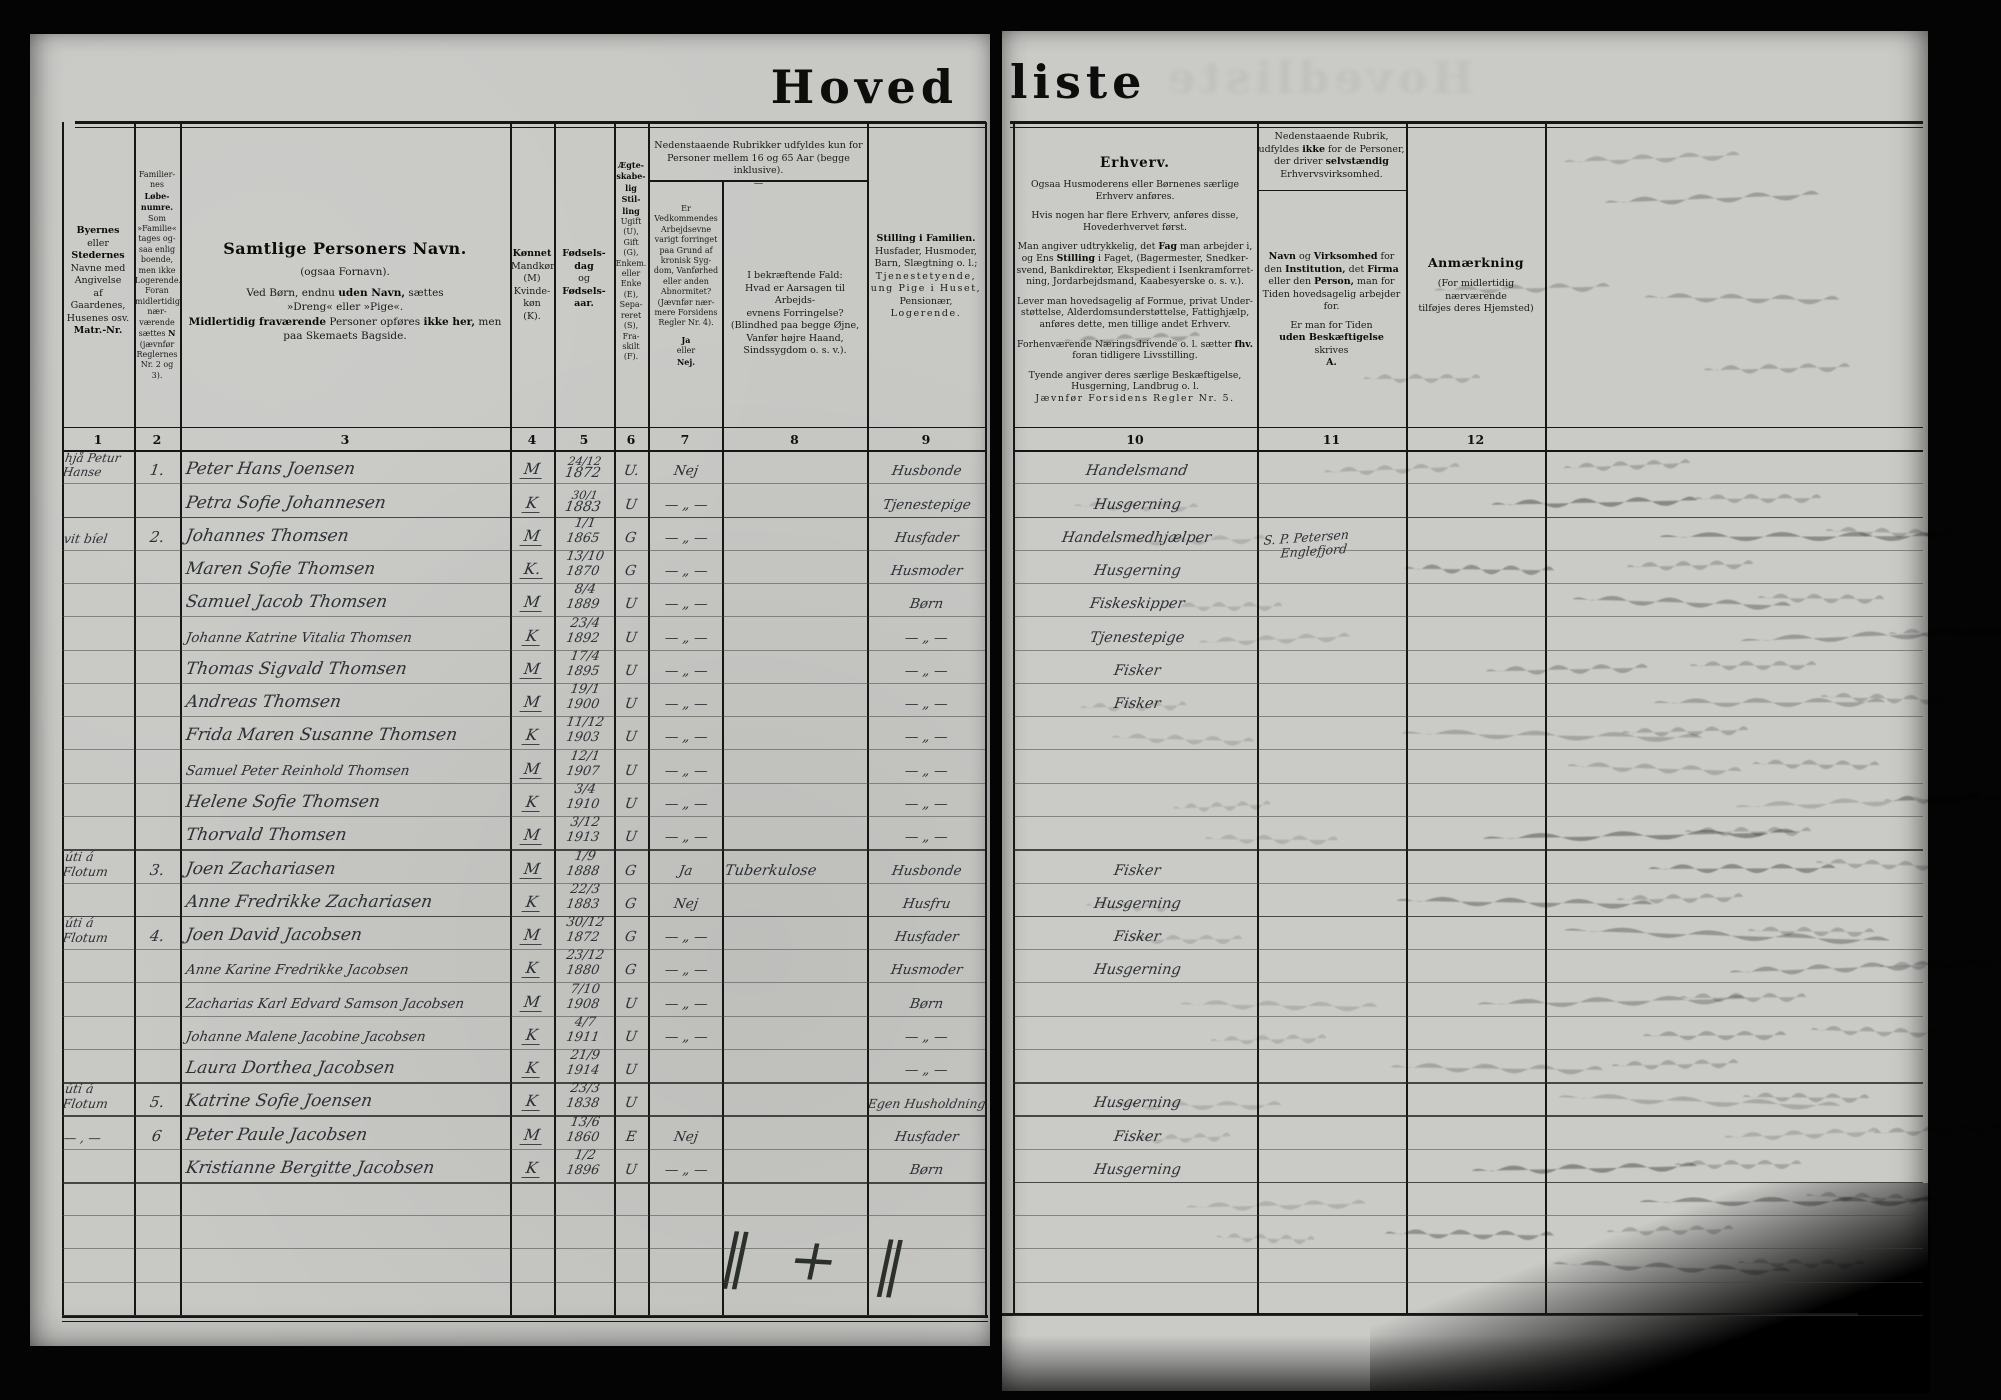 Image resolution: width=2001 pixels, height=1400 pixels. I want to click on column-number: 4, so click(532, 439).